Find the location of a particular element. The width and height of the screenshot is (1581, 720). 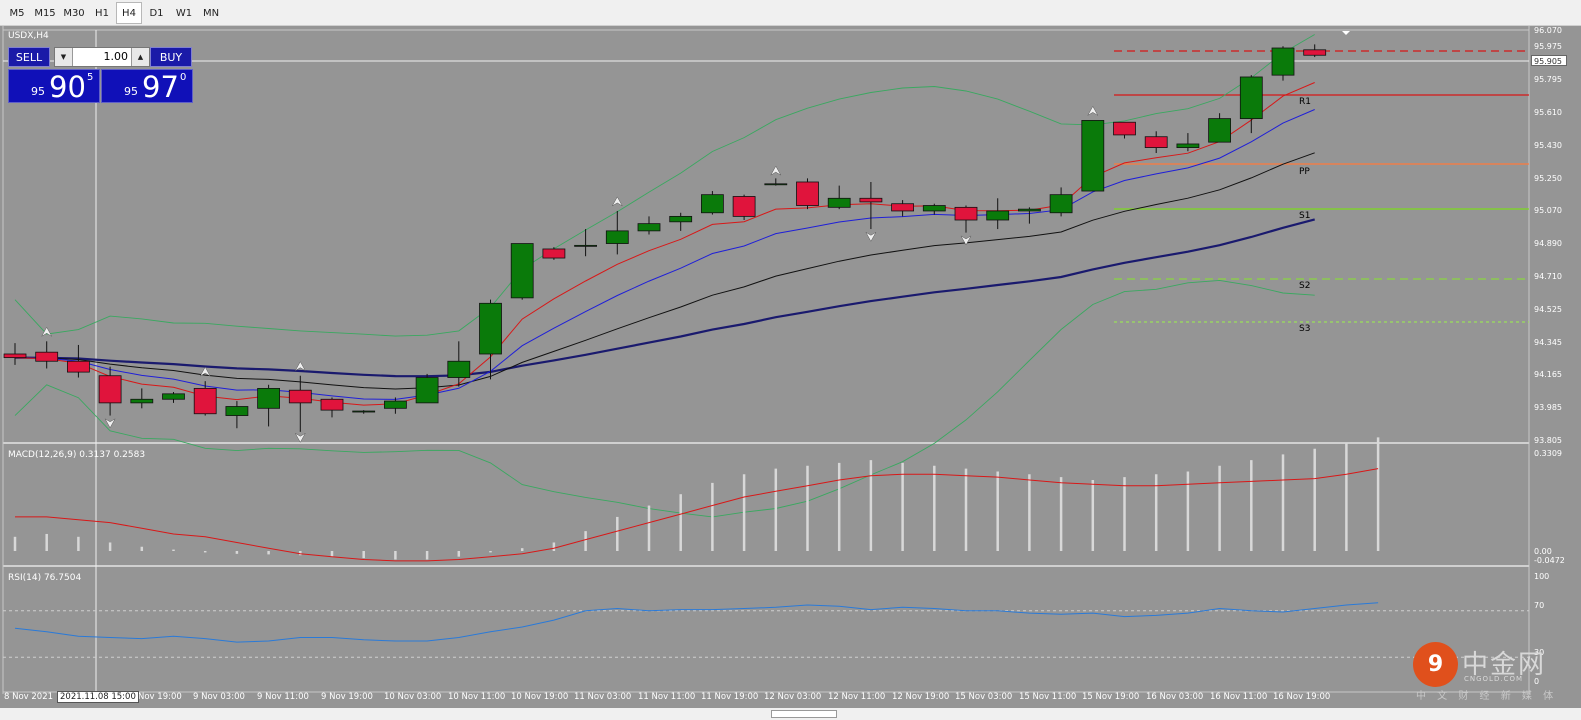

sell-price-main: 90 is located at coordinates (67, 87).